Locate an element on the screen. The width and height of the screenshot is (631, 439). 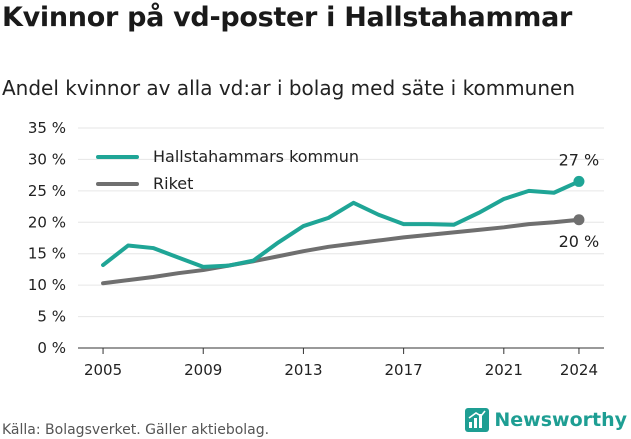
x-tick-label: 2013 is located at coordinates (303, 370).